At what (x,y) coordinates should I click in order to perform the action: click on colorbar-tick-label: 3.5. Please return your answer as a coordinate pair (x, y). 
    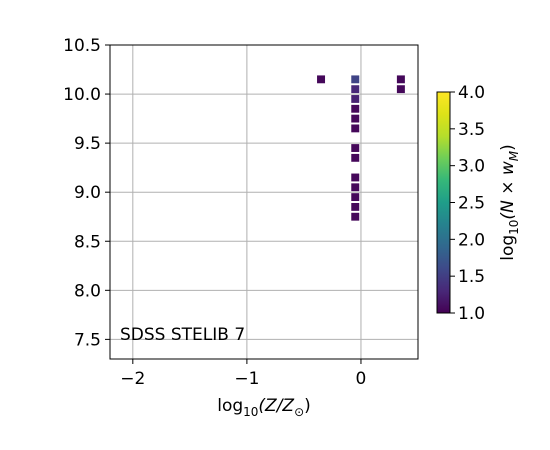
    Looking at the image, I should click on (471, 130).